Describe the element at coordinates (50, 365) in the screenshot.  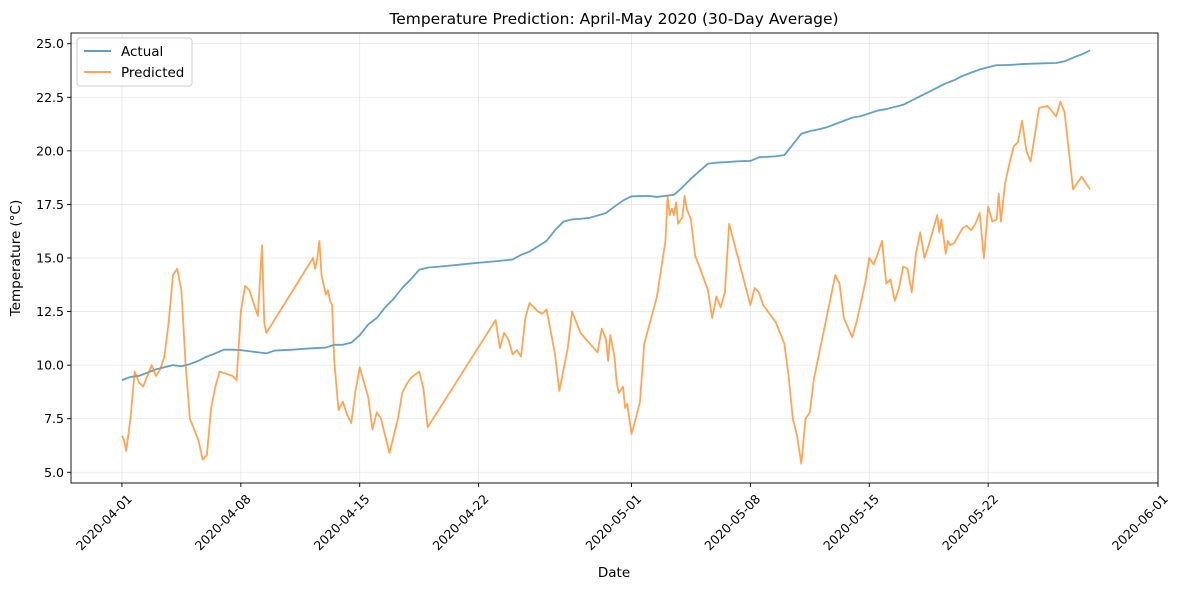
I see `y-tick-label: 10.0` at that location.